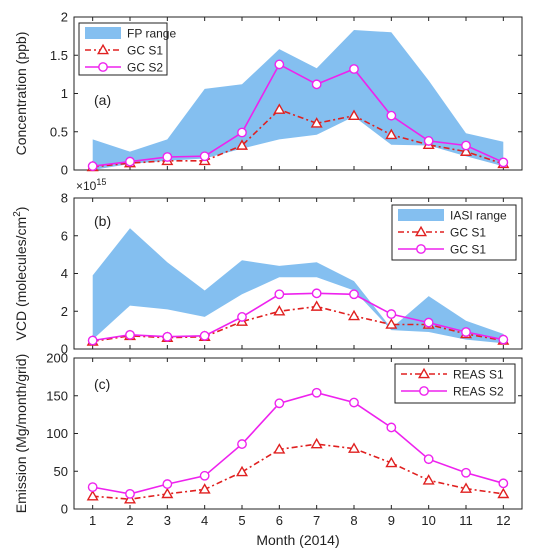 The image size is (542, 550). What do you see at coordinates (21, 279) in the screenshot?
I see `y-axis-label-main: VCD (molecules/cm` at bounding box center [21, 279].